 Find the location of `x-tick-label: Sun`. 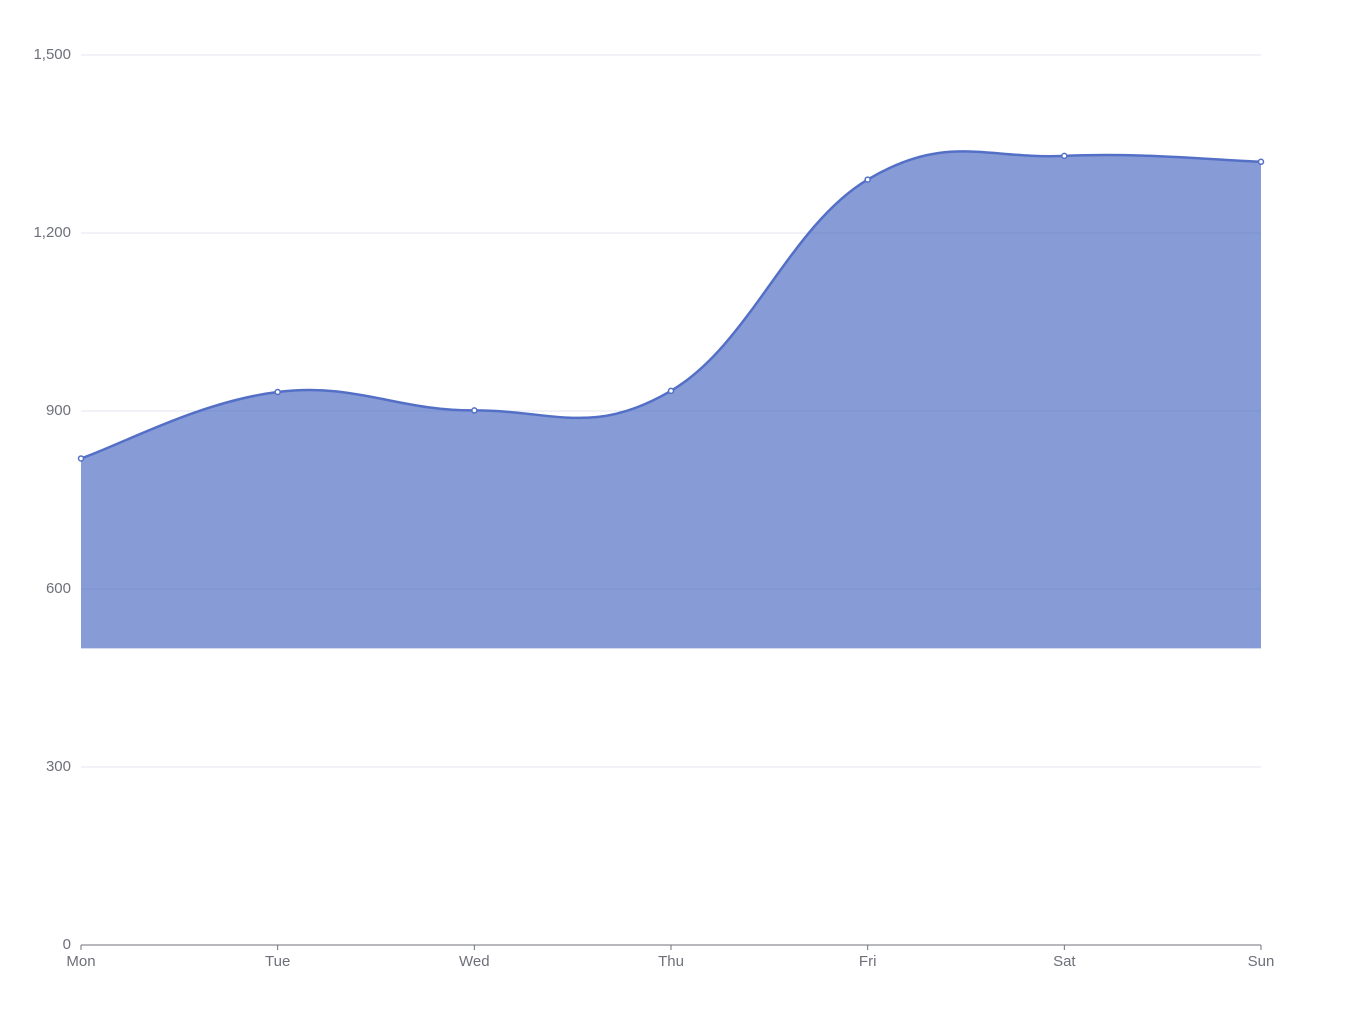

x-tick-label: Sun is located at coordinates (1261, 961).